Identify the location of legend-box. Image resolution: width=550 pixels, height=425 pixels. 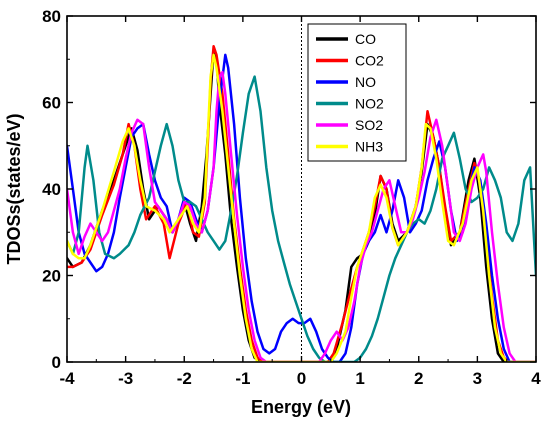
(357, 92).